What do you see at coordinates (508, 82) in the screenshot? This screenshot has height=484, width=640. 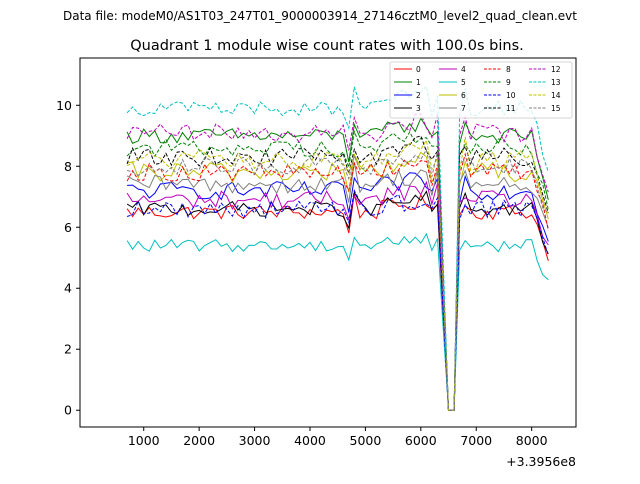 I see `legend-label-9: 9` at bounding box center [508, 82].